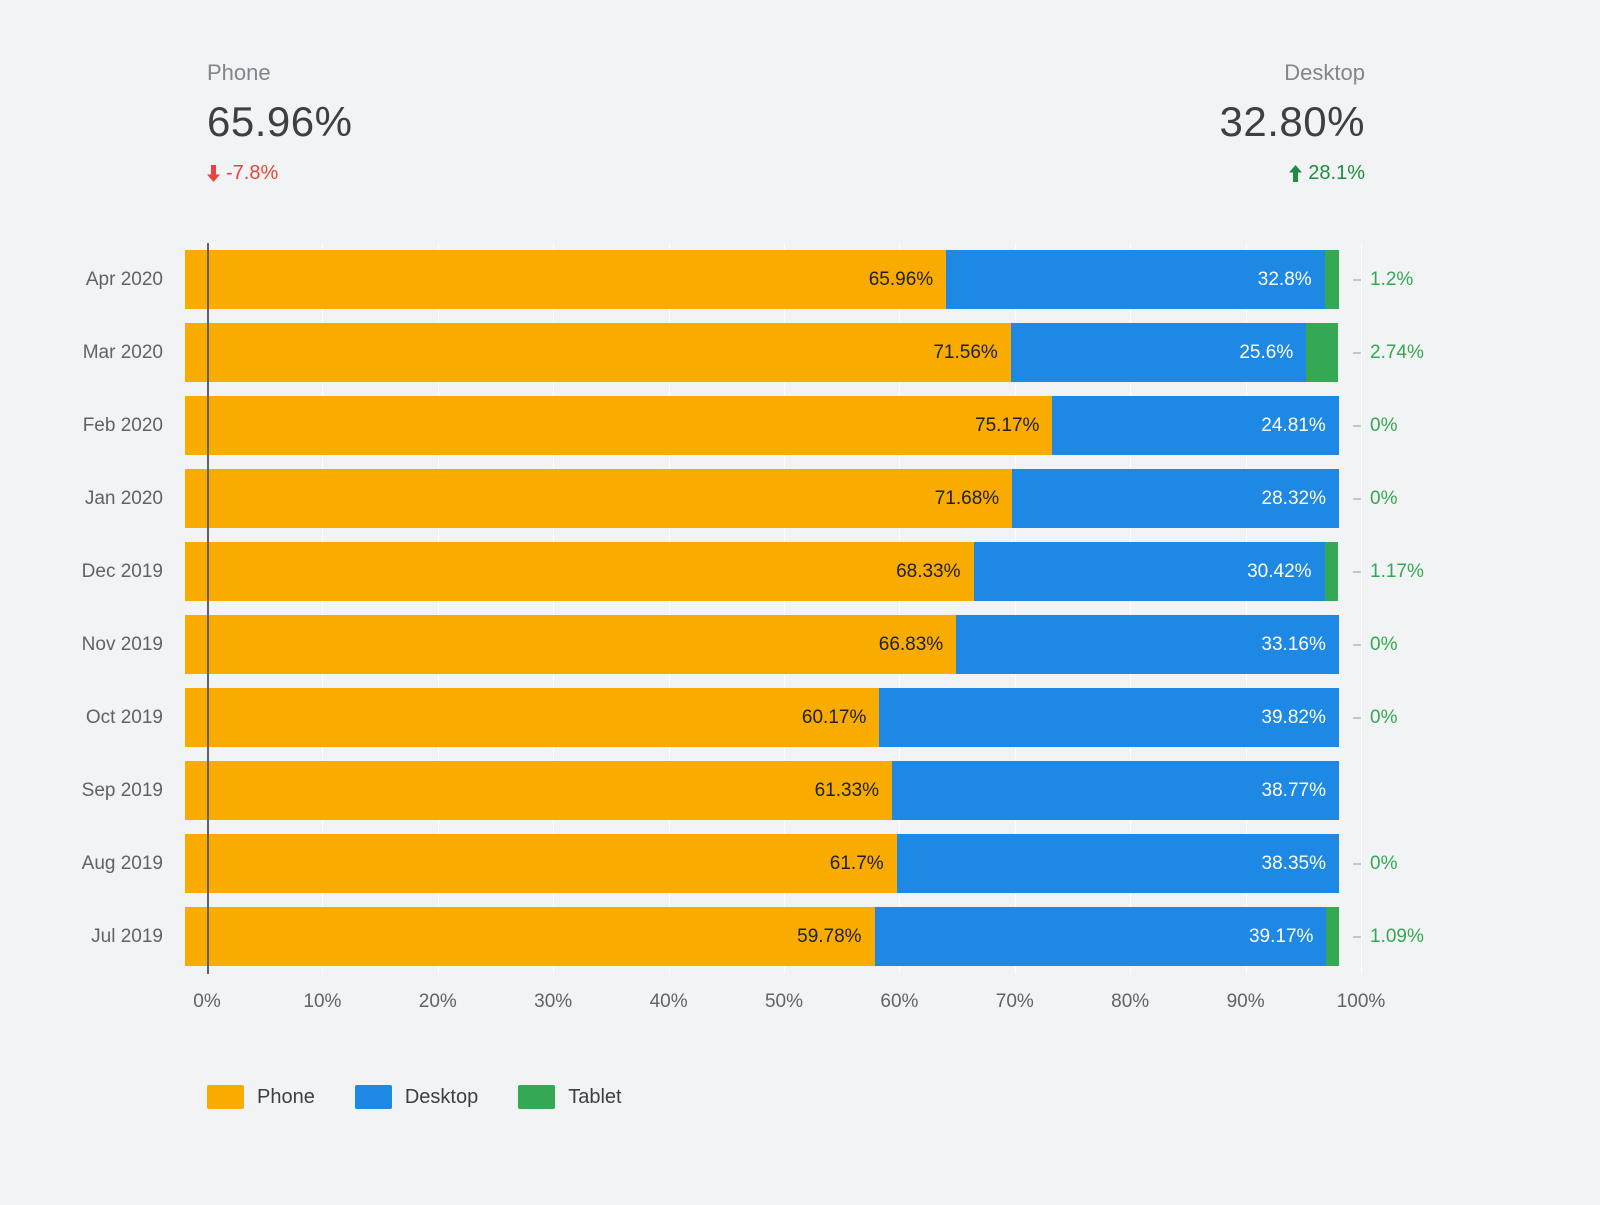  Describe the element at coordinates (1296, 173) in the screenshot. I see `up-arrow-icon` at that location.